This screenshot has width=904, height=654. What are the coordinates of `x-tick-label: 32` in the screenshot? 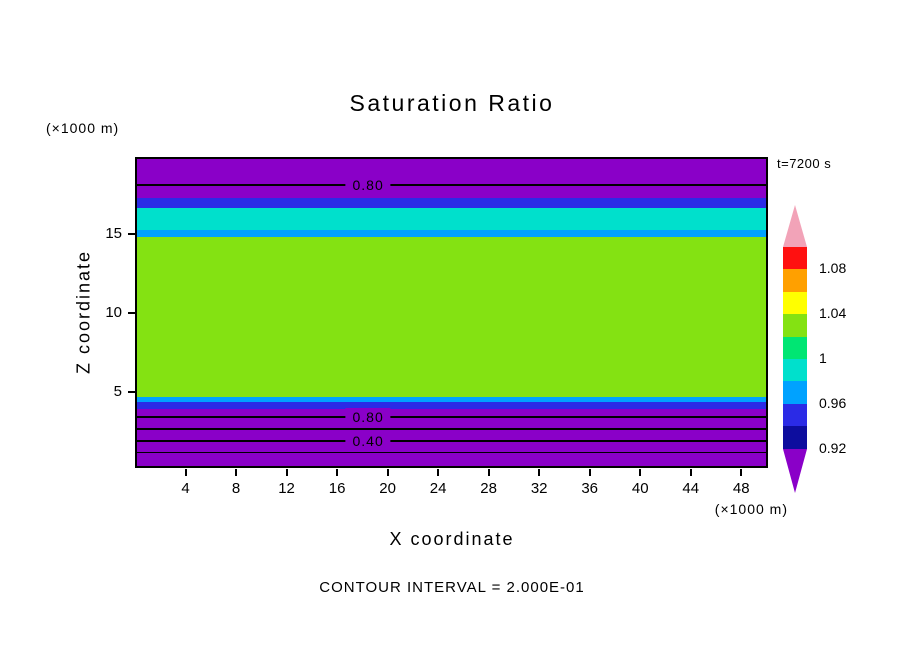 It's located at (539, 488).